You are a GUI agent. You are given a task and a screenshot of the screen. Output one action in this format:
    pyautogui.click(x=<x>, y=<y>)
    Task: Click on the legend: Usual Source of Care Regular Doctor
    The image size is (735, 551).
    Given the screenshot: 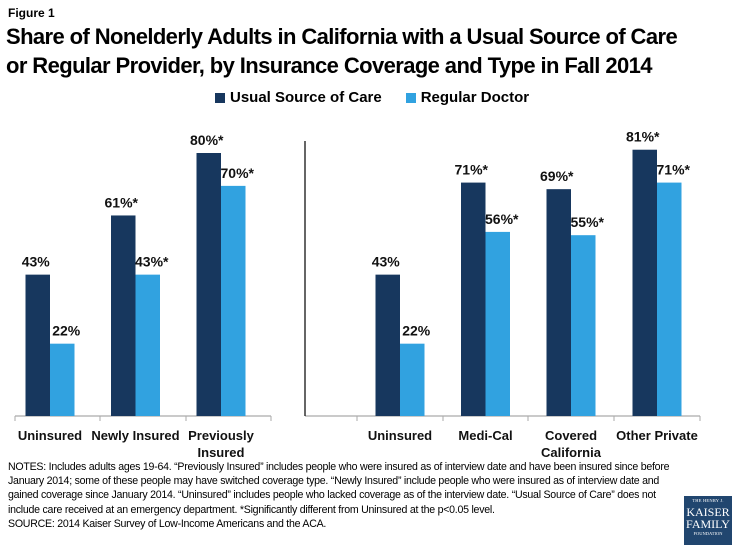 What is the action you would take?
    pyautogui.click(x=372, y=97)
    